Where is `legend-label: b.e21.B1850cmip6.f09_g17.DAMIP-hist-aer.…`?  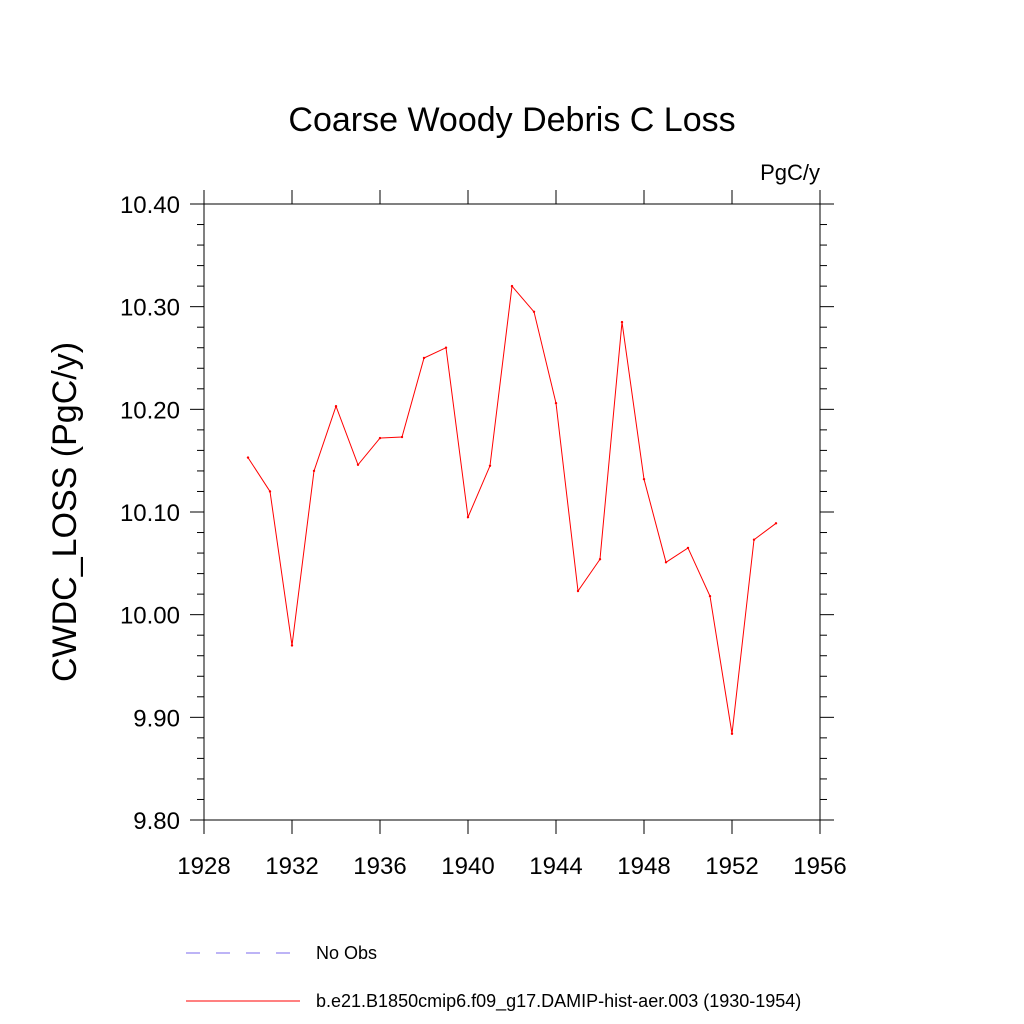 legend-label: b.e21.B1850cmip6.f09_g17.DAMIP-hist-aer.… is located at coordinates (558, 1001).